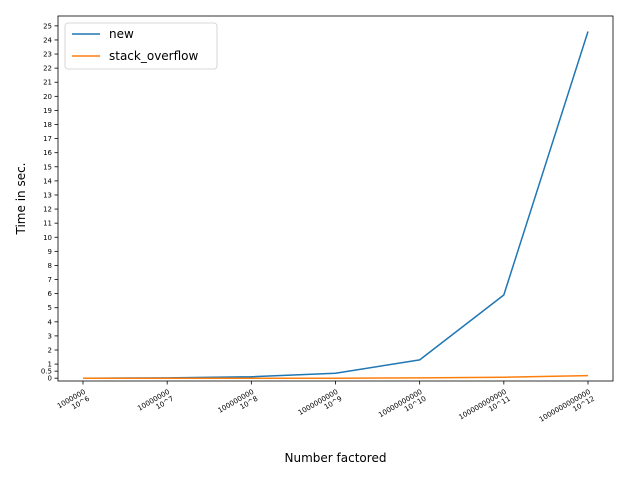  Describe the element at coordinates (336, 458) in the screenshot. I see `x-axis-label: Number factored` at that location.